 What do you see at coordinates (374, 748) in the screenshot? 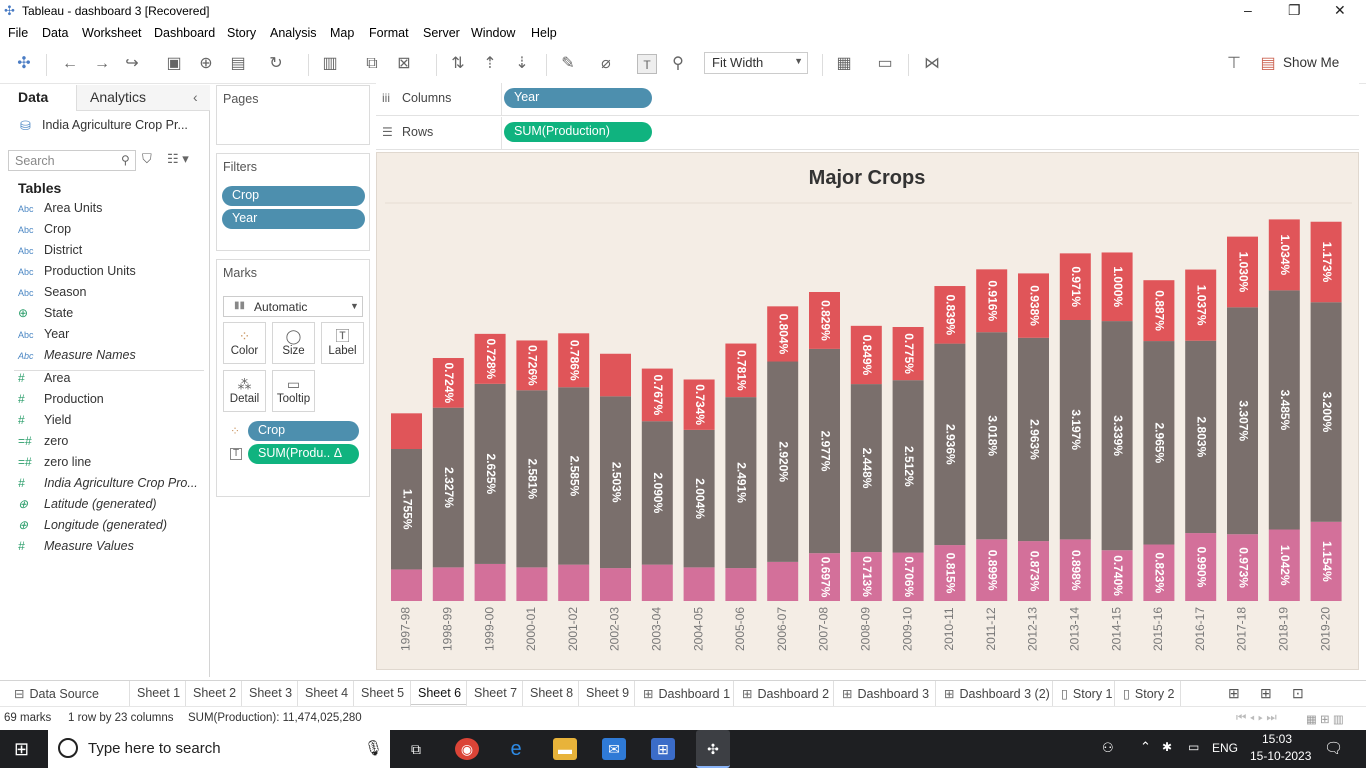
I see `microphone-icon: 🎙` at bounding box center [374, 748].